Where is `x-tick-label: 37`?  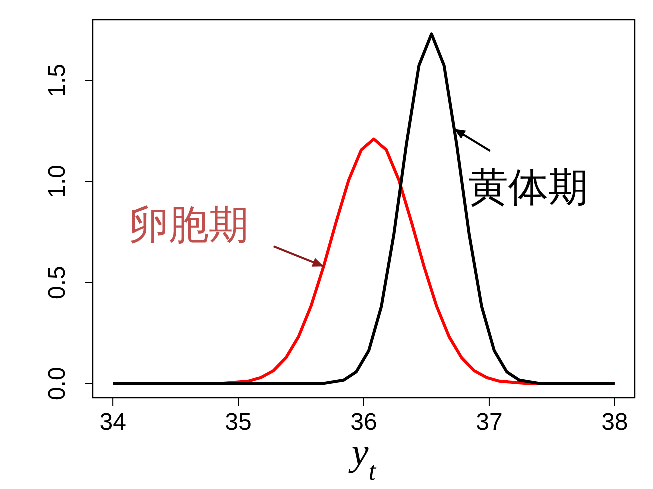 x-tick-label: 37 is located at coordinates (489, 422).